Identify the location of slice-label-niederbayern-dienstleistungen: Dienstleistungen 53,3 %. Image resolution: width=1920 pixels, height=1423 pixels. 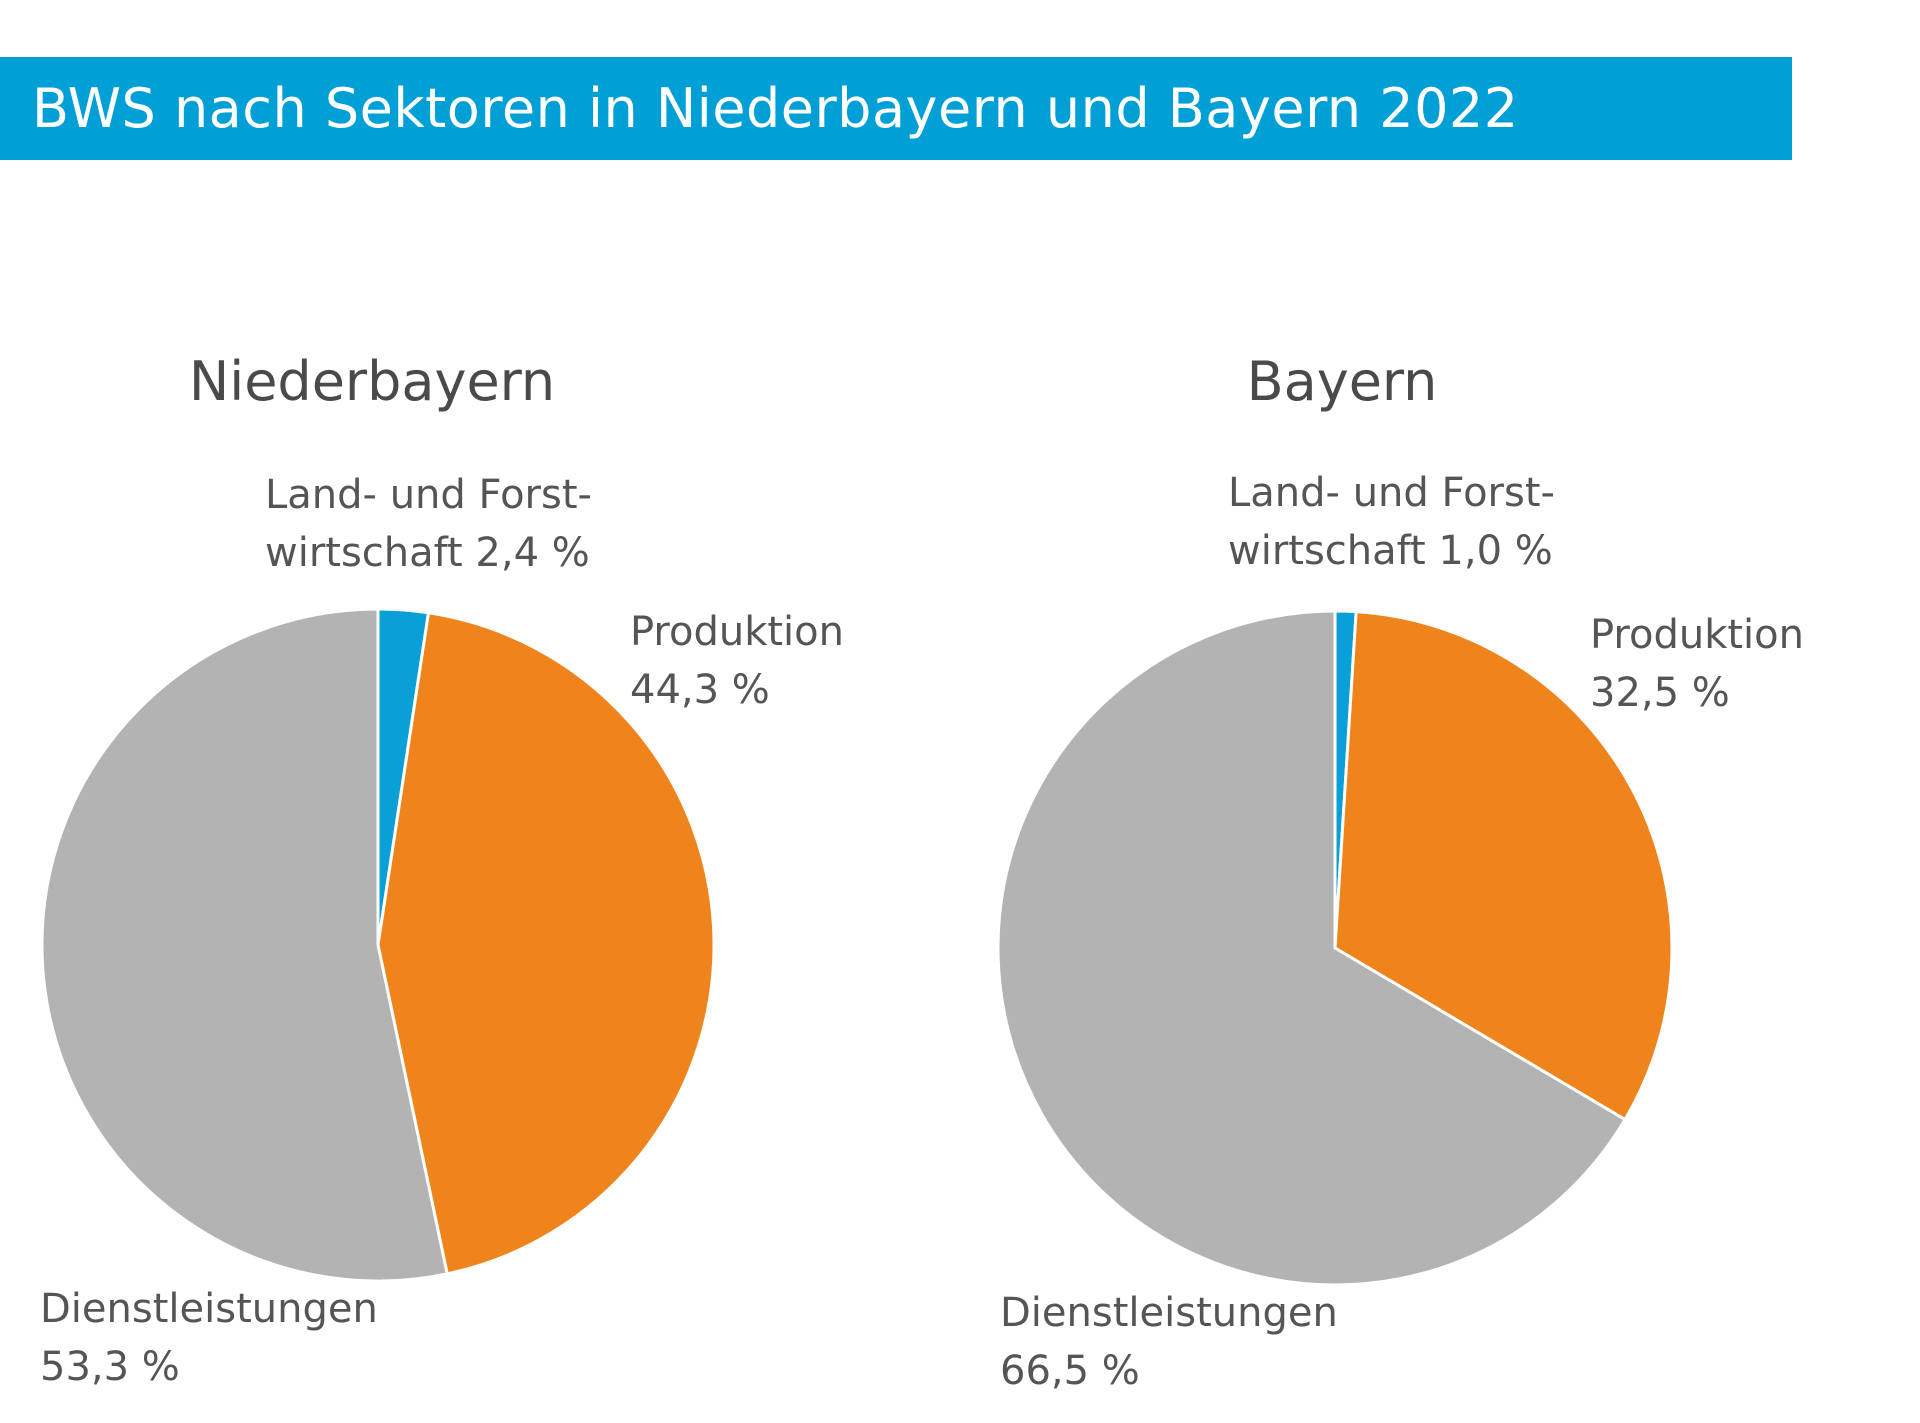
(209, 1338).